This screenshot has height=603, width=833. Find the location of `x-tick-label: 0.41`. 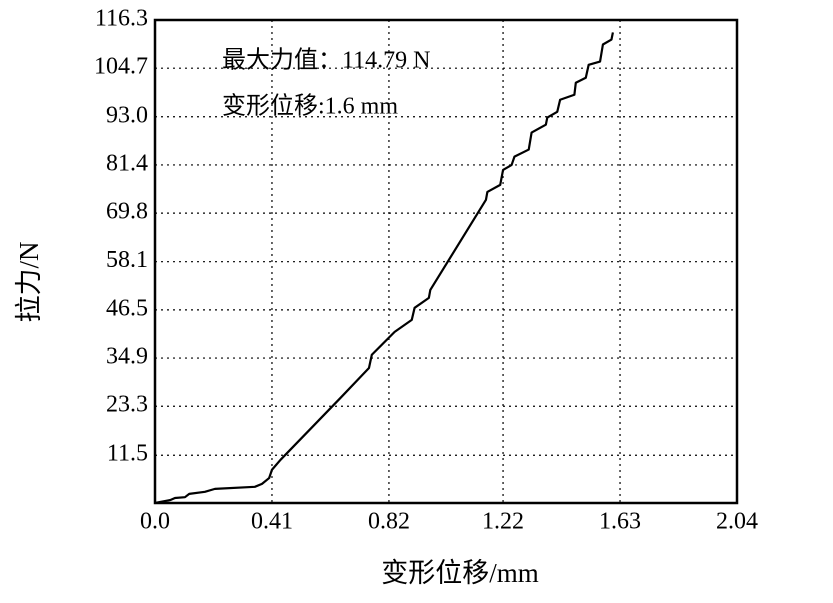

x-tick-label: 0.41 is located at coordinates (272, 522).